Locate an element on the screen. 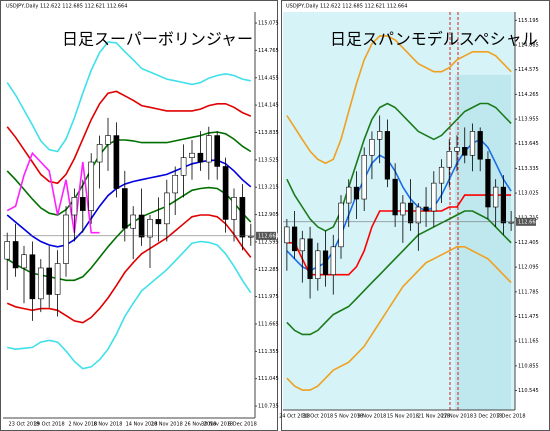 The width and height of the screenshot is (550, 431). chart-title: 日足スーパーボリンジャー is located at coordinates (157, 39).